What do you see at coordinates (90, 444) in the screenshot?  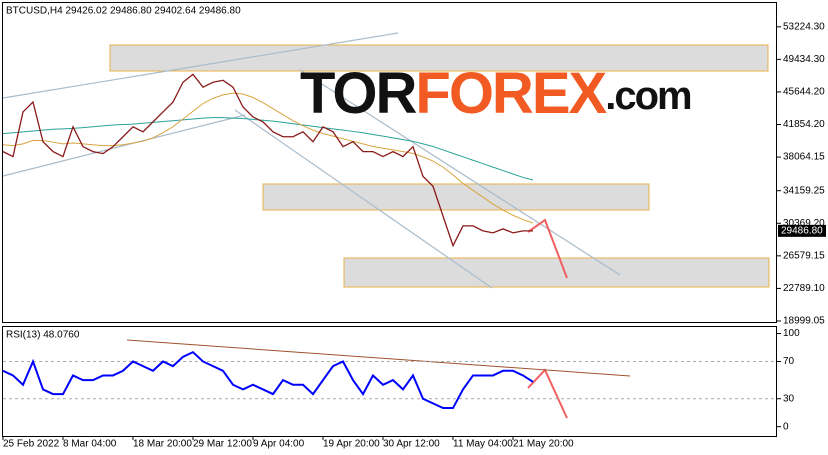 I see `x-tick-label: 8 Mar 04:00` at bounding box center [90, 444].